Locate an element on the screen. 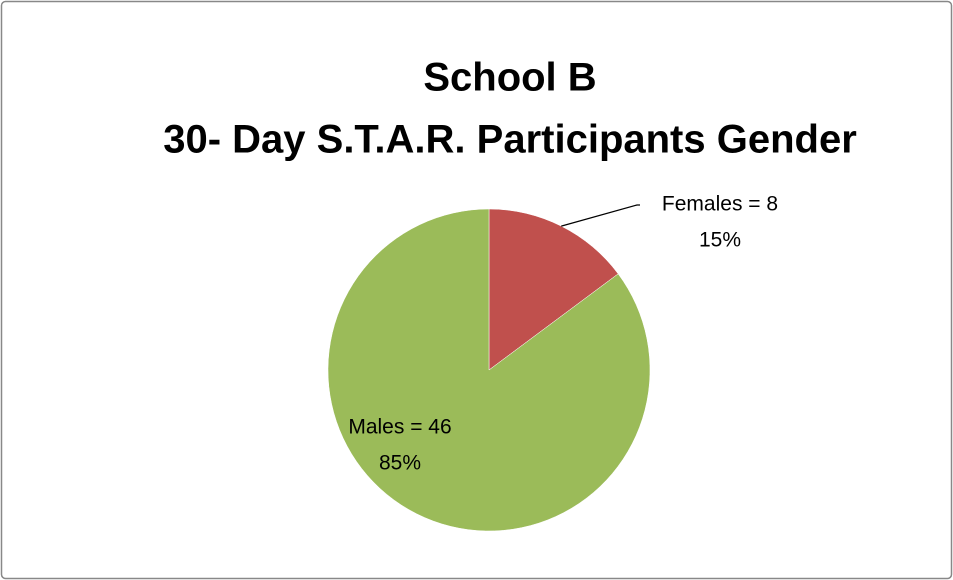 This screenshot has width=953, height=580. chart-title: School B is located at coordinates (509, 78).